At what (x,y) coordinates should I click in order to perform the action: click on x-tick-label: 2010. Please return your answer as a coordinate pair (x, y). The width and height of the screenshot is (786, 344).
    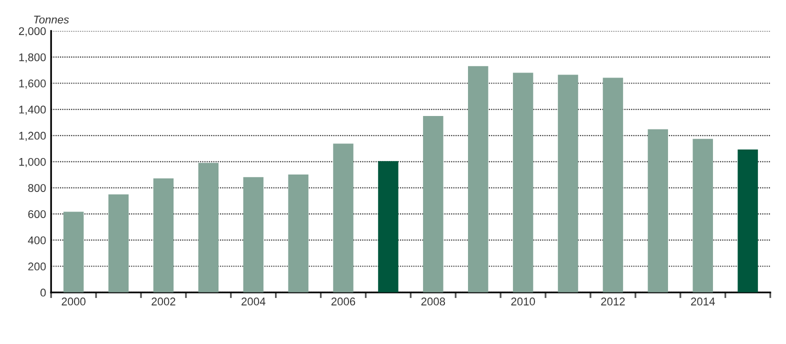
    Looking at the image, I should click on (523, 302).